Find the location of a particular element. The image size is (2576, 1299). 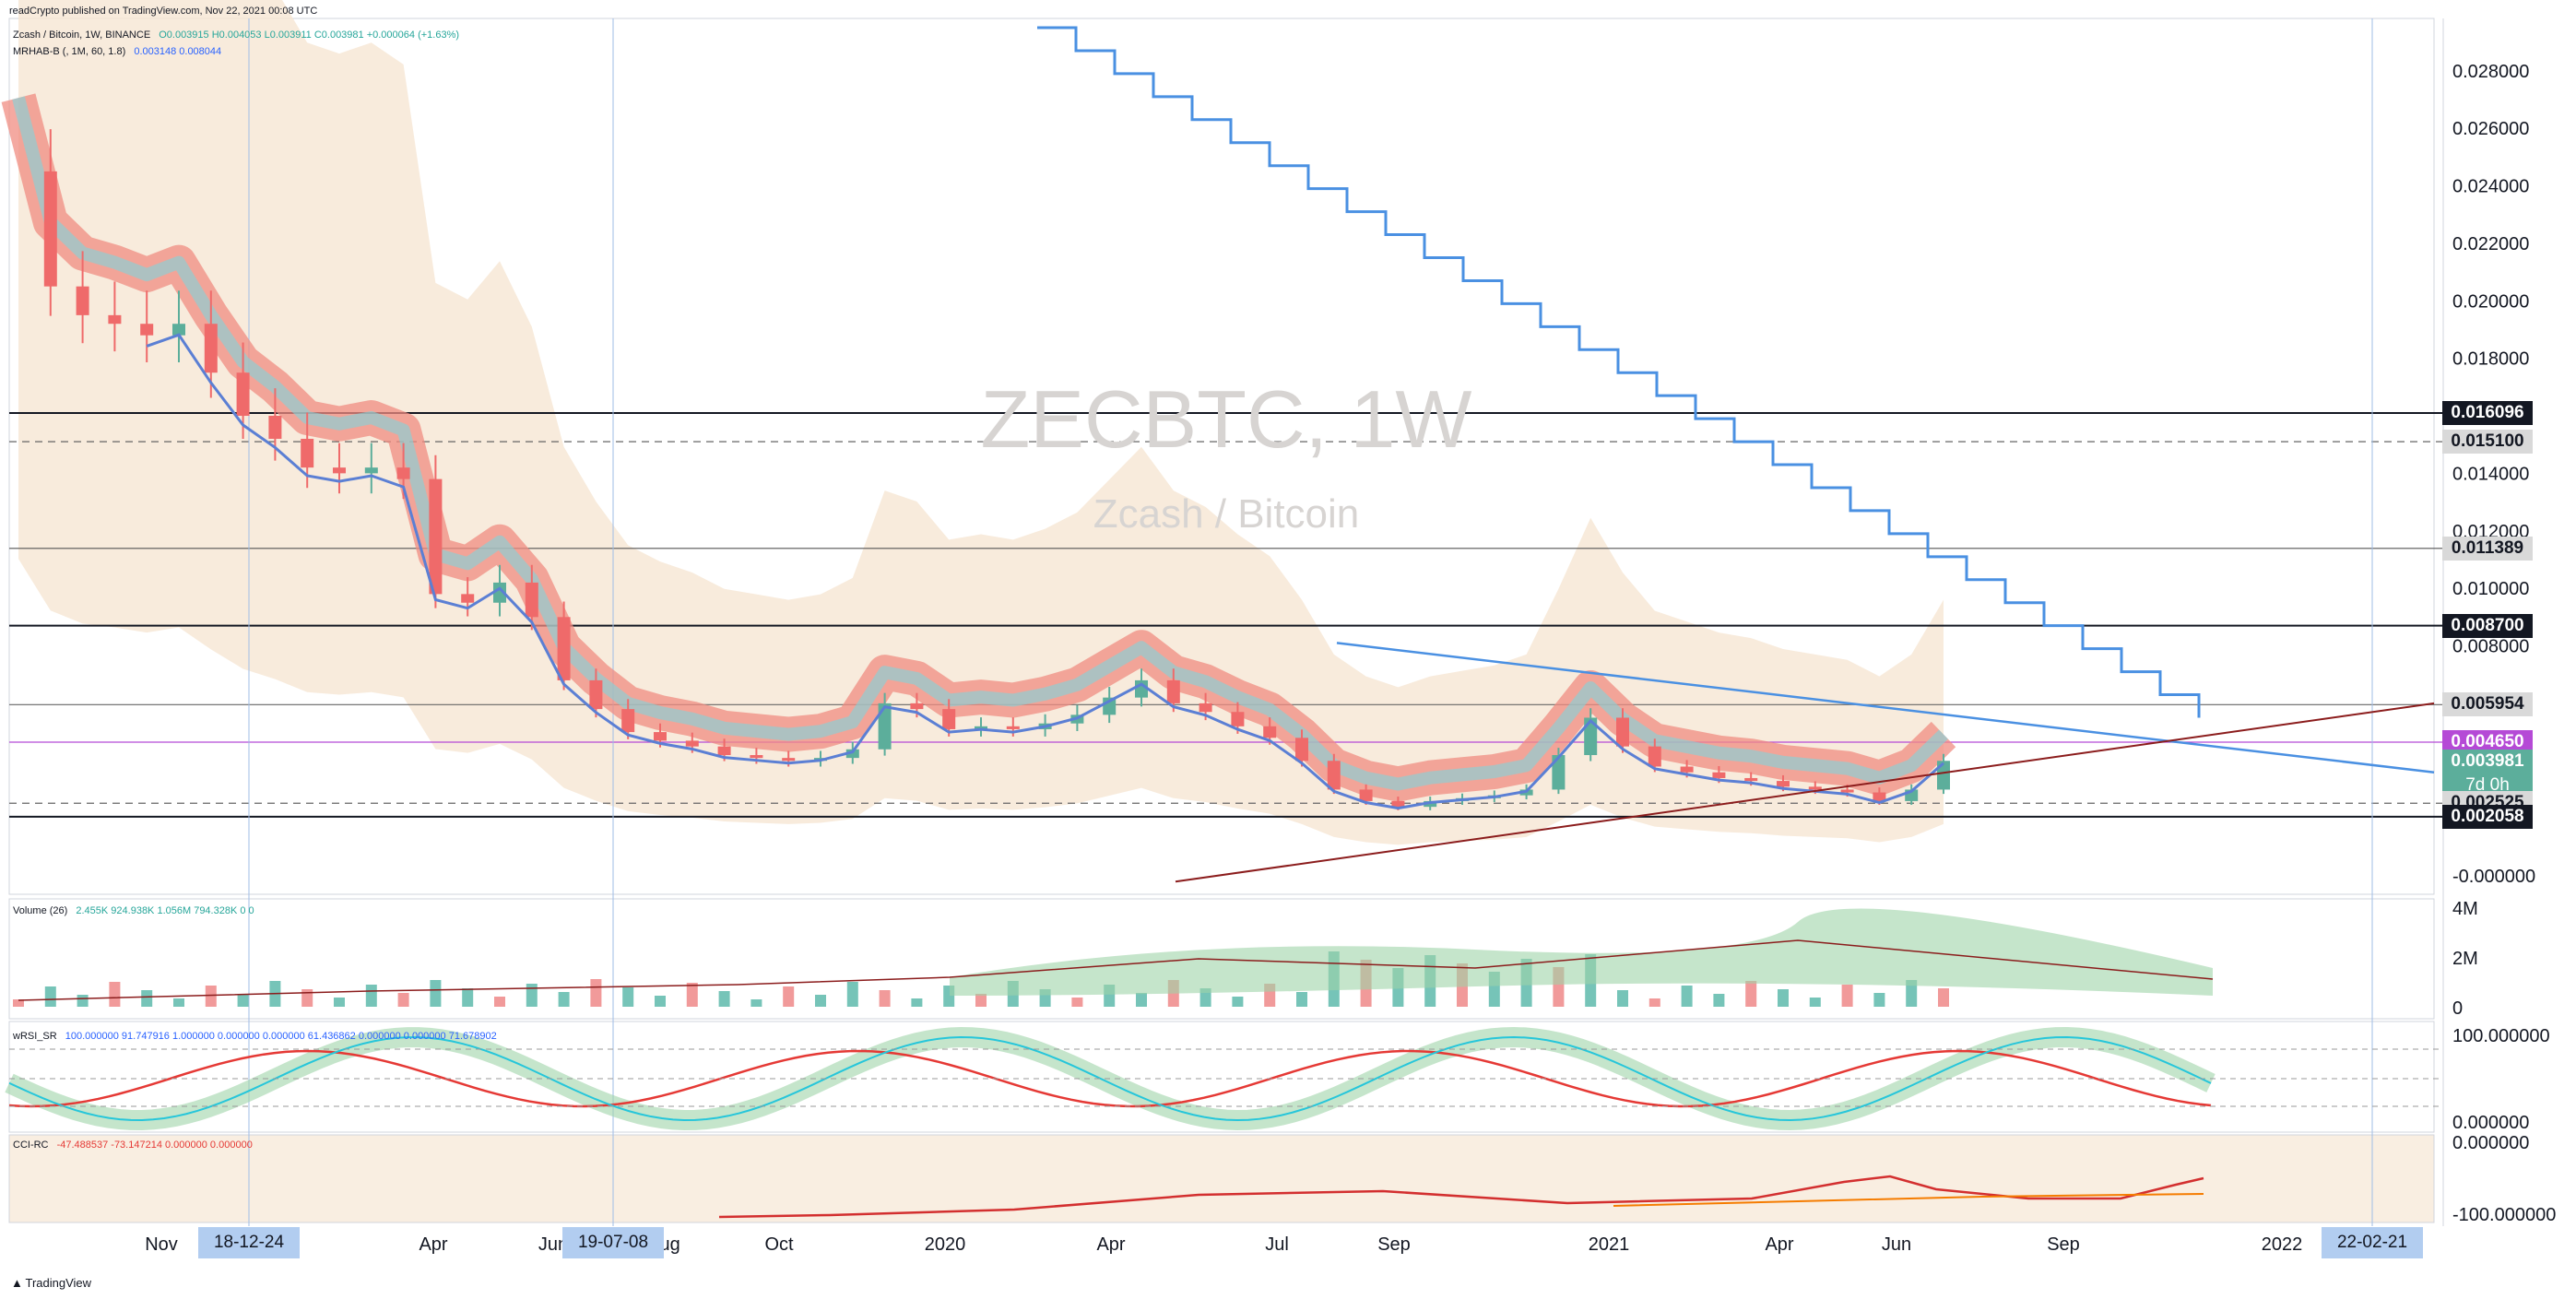

x-tick-label: Apr is located at coordinates (1110, 1244).